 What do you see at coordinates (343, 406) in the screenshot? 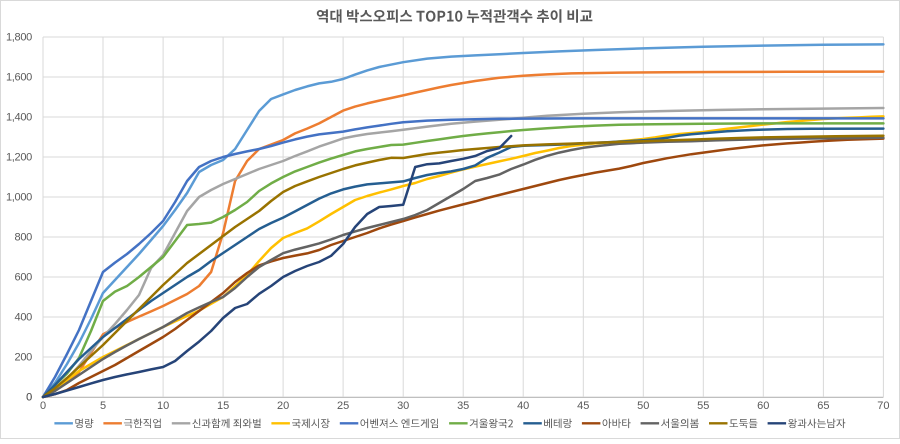
I see `svg-text: 25` at bounding box center [343, 406].